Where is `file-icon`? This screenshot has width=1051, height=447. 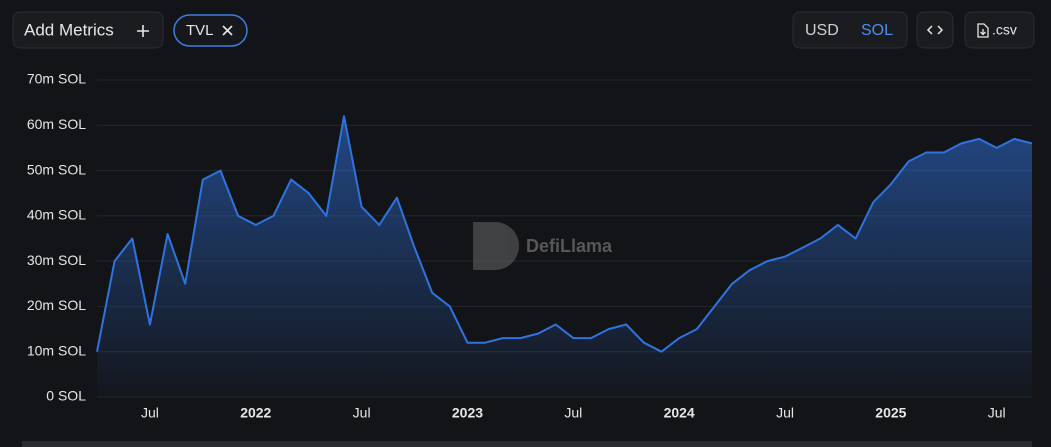
file-icon is located at coordinates (983, 30).